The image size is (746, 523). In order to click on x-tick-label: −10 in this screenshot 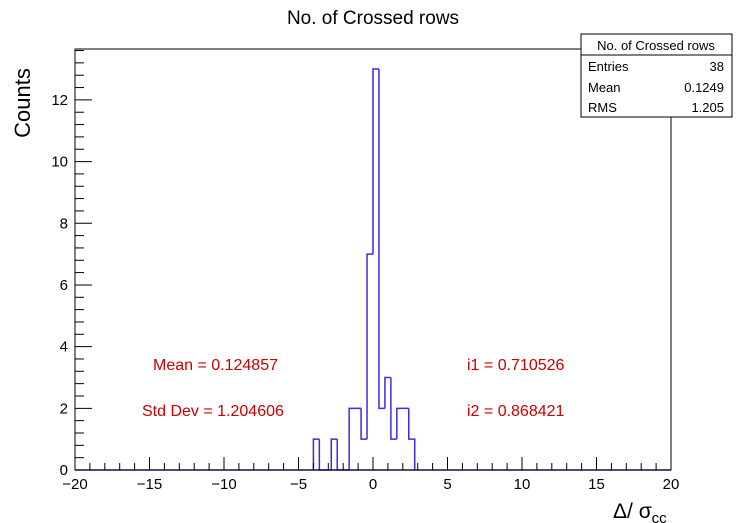, I will do `click(223, 484)`.